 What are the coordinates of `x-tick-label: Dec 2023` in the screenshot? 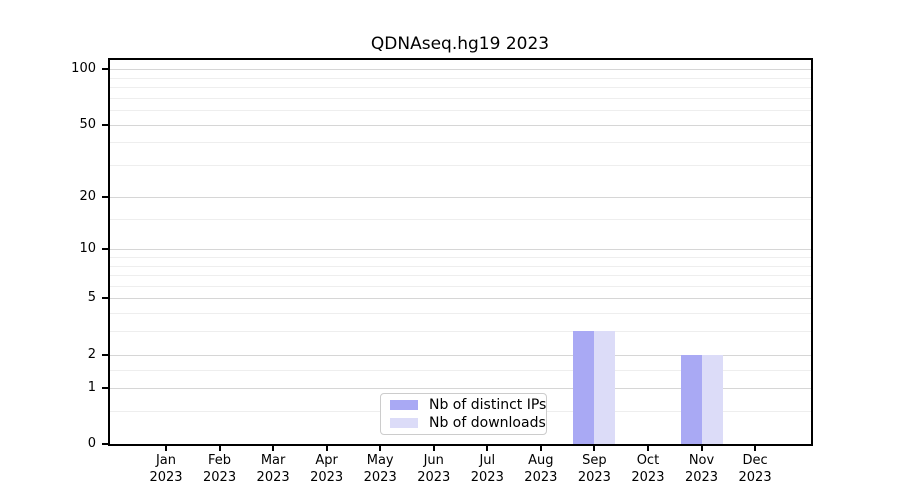 It's located at (755, 469).